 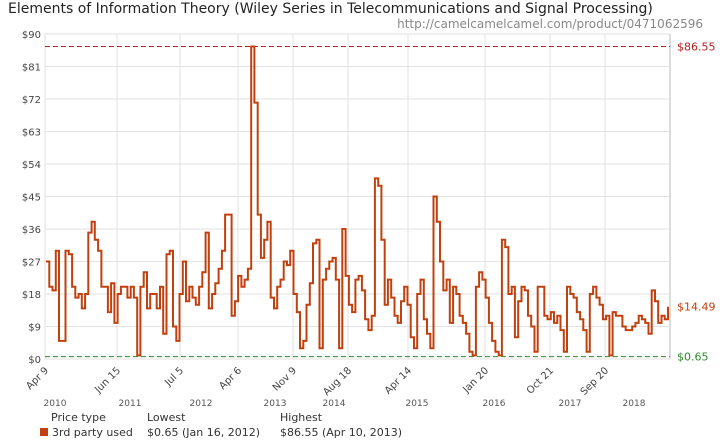 I want to click on y-tick-label: $90, so click(x=31, y=35).